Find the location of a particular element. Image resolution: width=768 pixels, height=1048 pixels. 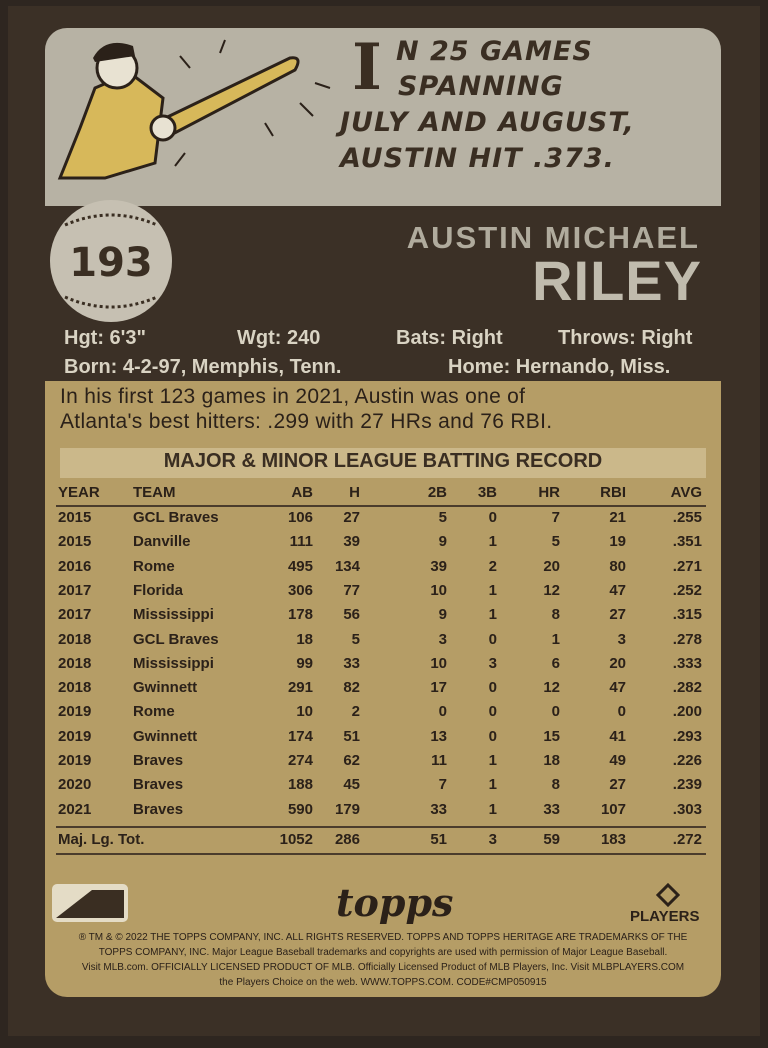

table-cell: 3 is located at coordinates (442, 639).